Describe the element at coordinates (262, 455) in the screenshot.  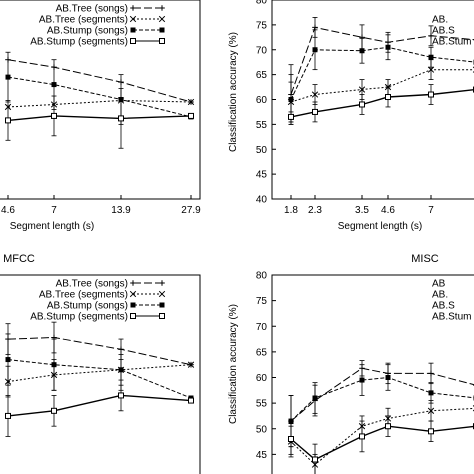
I see `y-tick-label: 45` at that location.